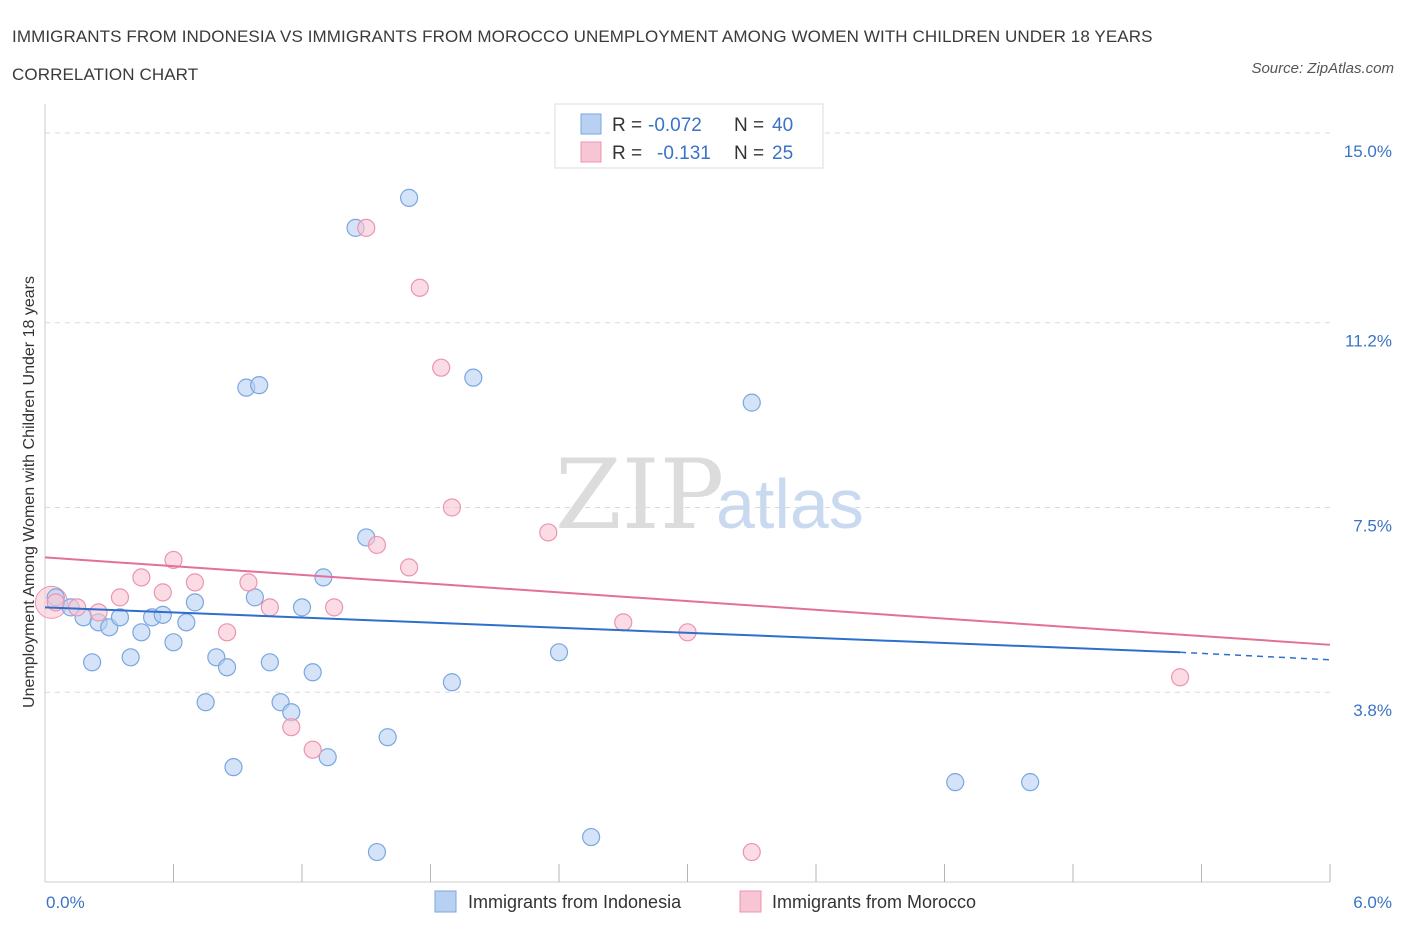  Describe the element at coordinates (639, 495) in the screenshot. I see `watermark-zip: ZIP` at that location.